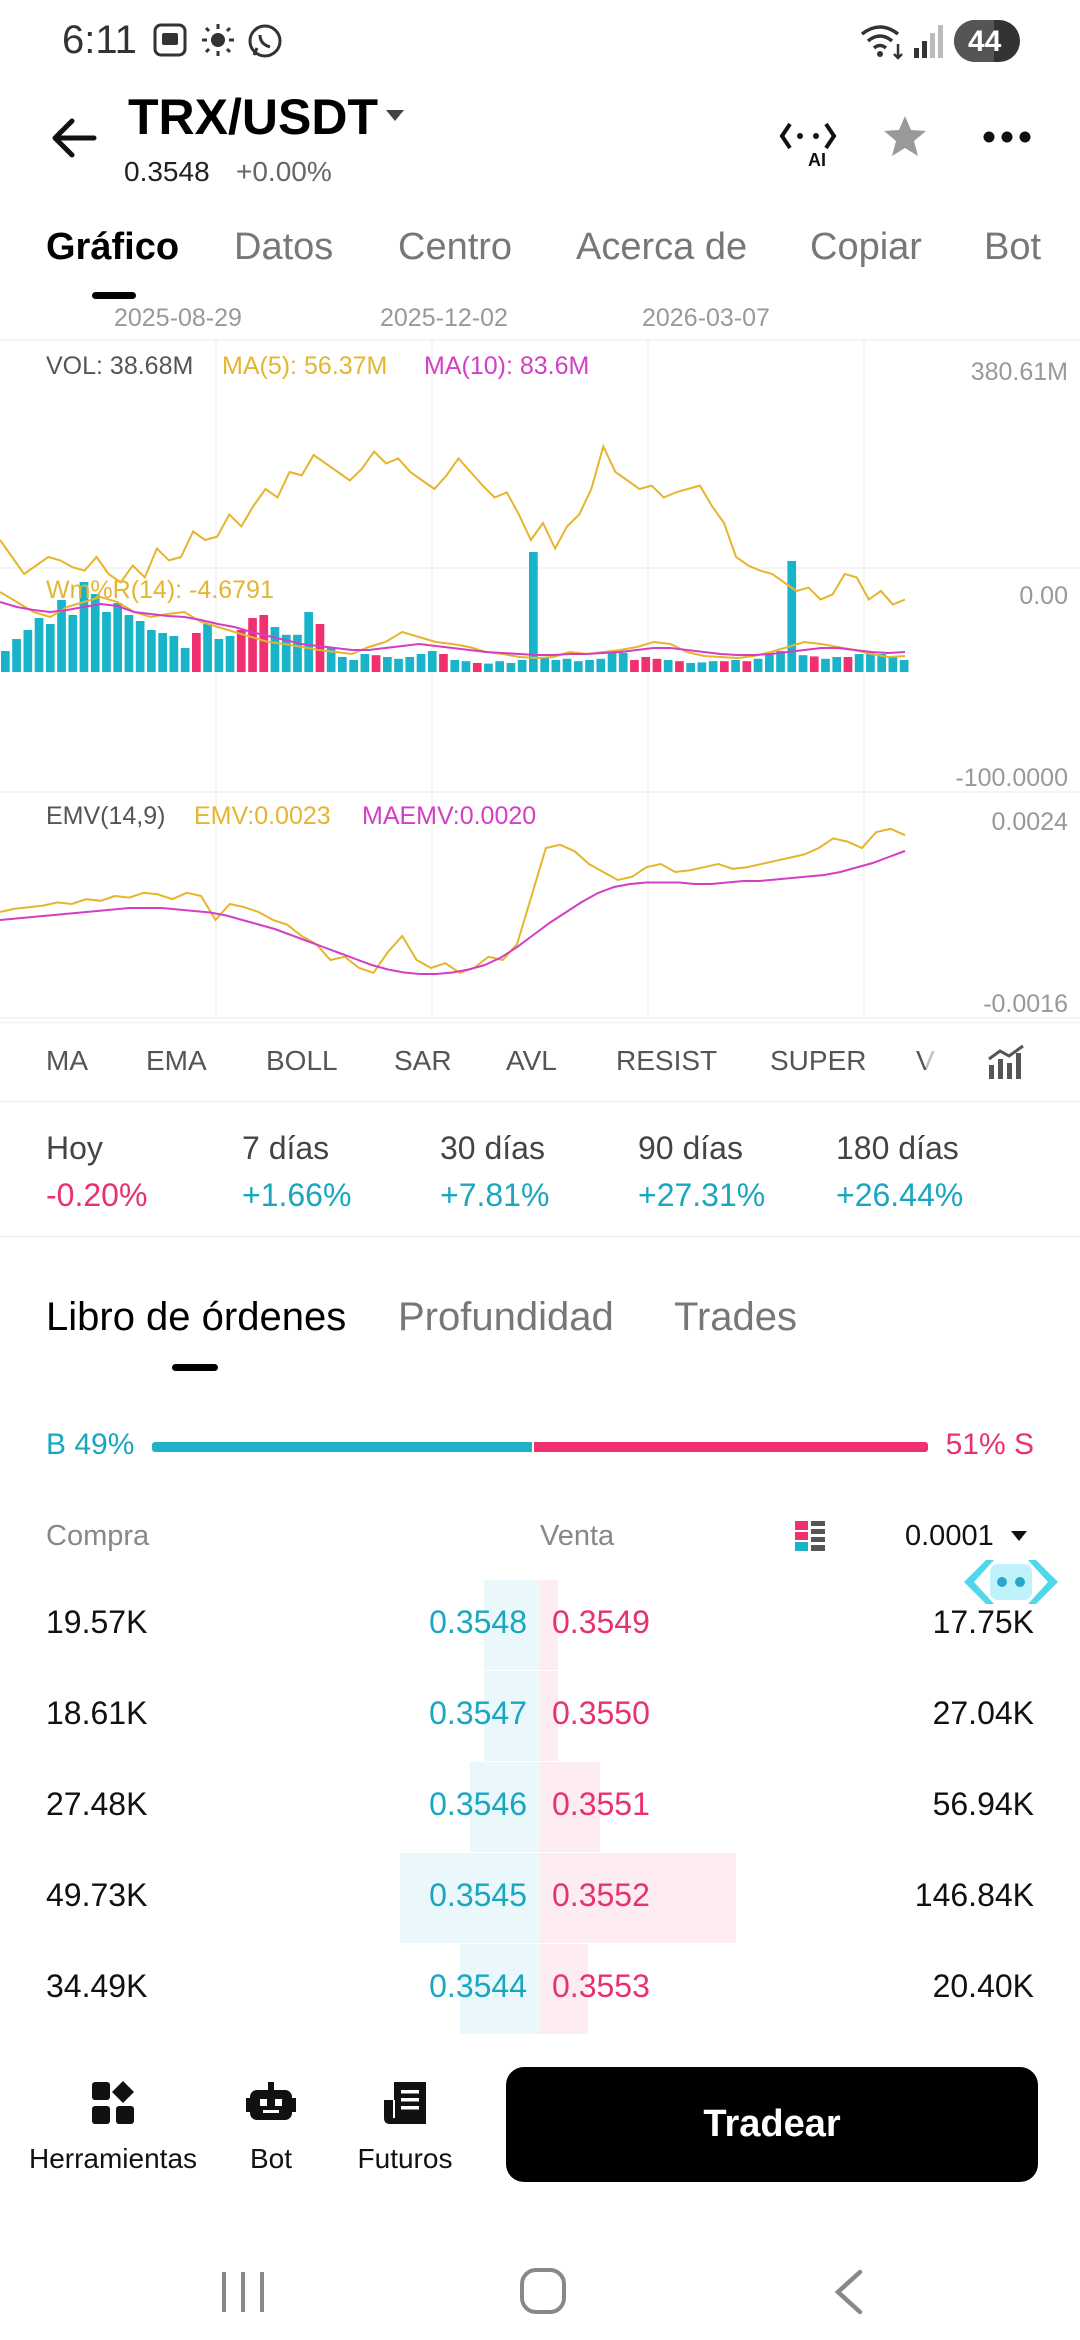 This screenshot has height=2340, width=1080. Describe the element at coordinates (531, 1060) in the screenshot. I see `indicator-avl: AVL` at that location.